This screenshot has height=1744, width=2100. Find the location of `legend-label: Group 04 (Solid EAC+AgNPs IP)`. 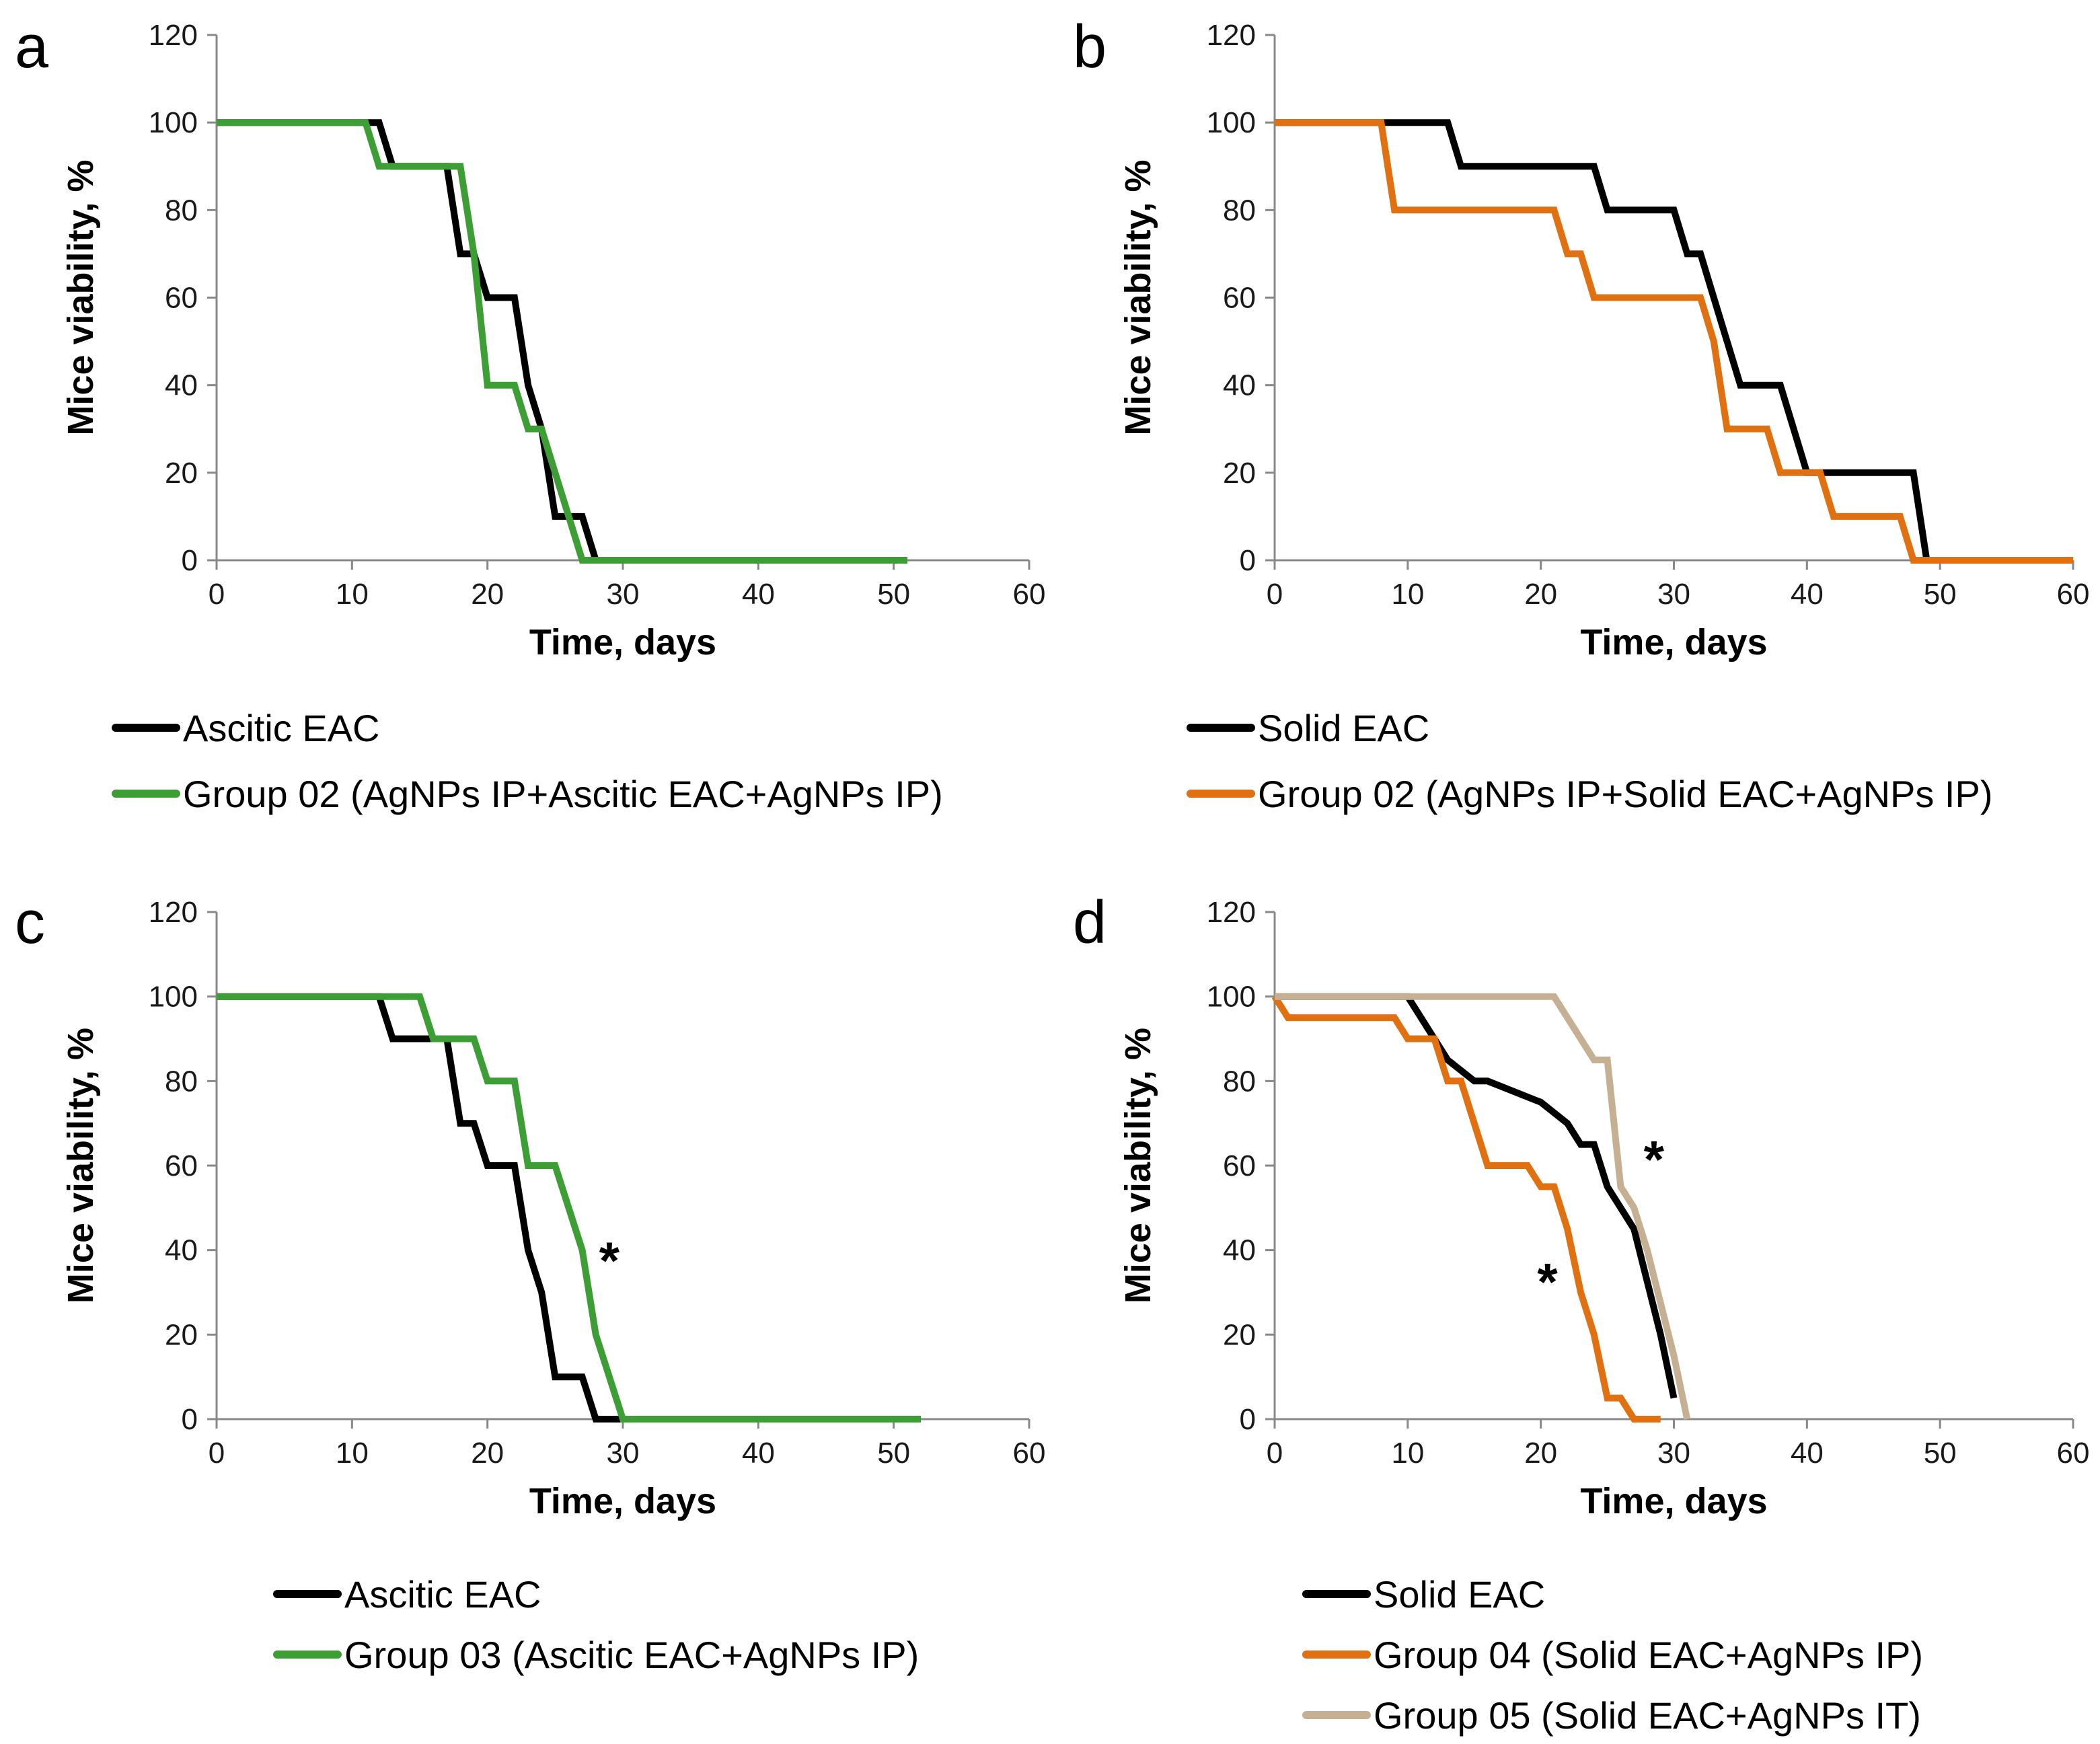

legend-label: Group 04 (Solid EAC+AgNPs IP) is located at coordinates (1649, 1655).